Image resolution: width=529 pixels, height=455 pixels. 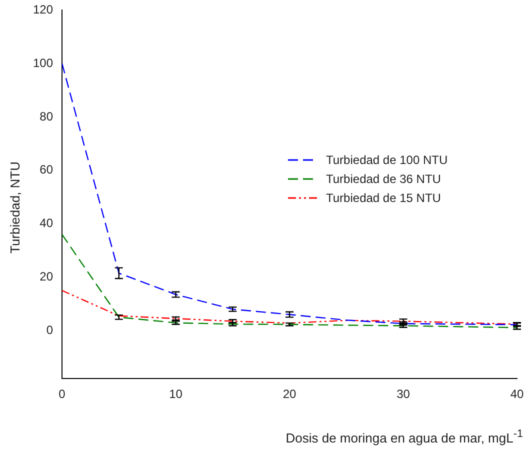 I want to click on line-series, so click(x=289, y=307).